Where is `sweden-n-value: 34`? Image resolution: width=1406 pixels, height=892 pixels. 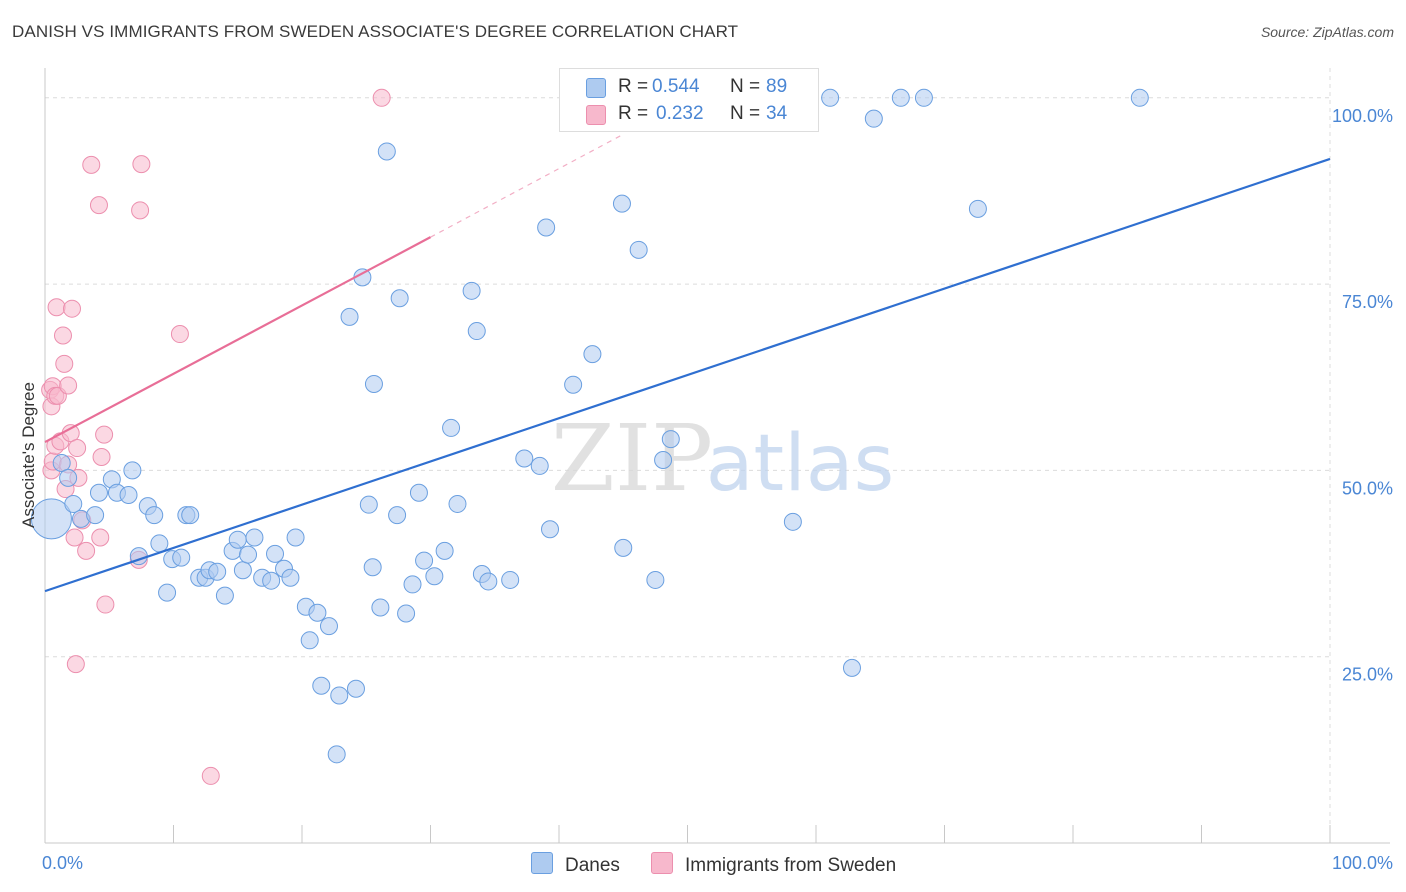 sweden-n-value: 34 is located at coordinates (777, 113).